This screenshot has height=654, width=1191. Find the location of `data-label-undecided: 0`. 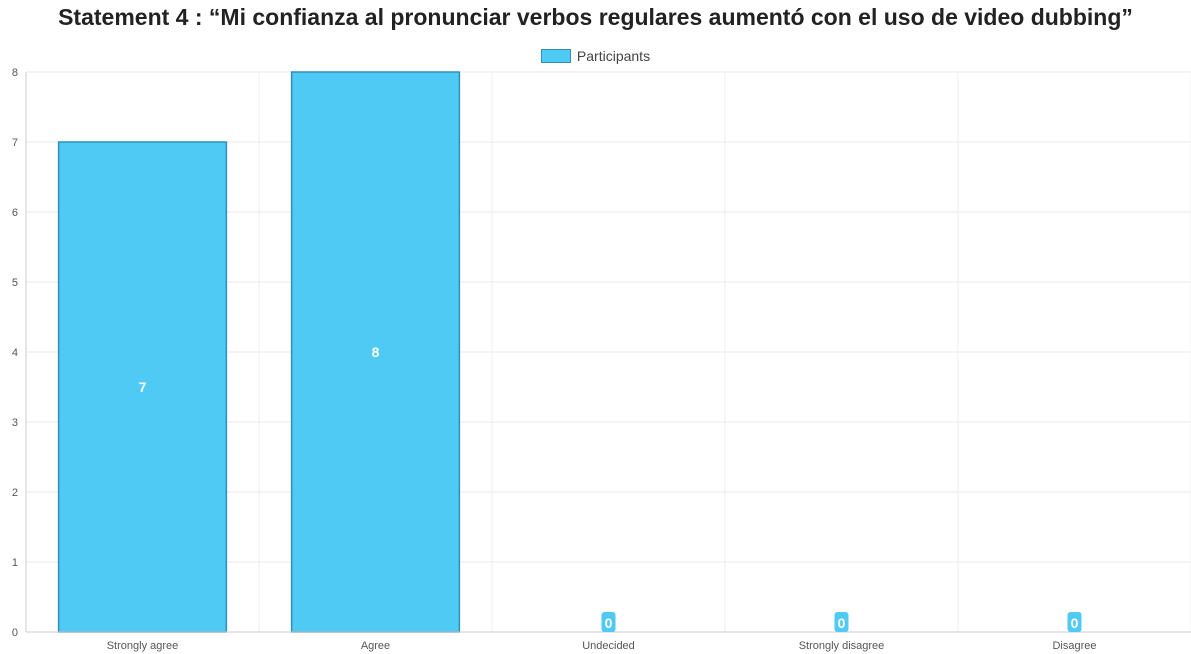

data-label-undecided: 0 is located at coordinates (609, 623).